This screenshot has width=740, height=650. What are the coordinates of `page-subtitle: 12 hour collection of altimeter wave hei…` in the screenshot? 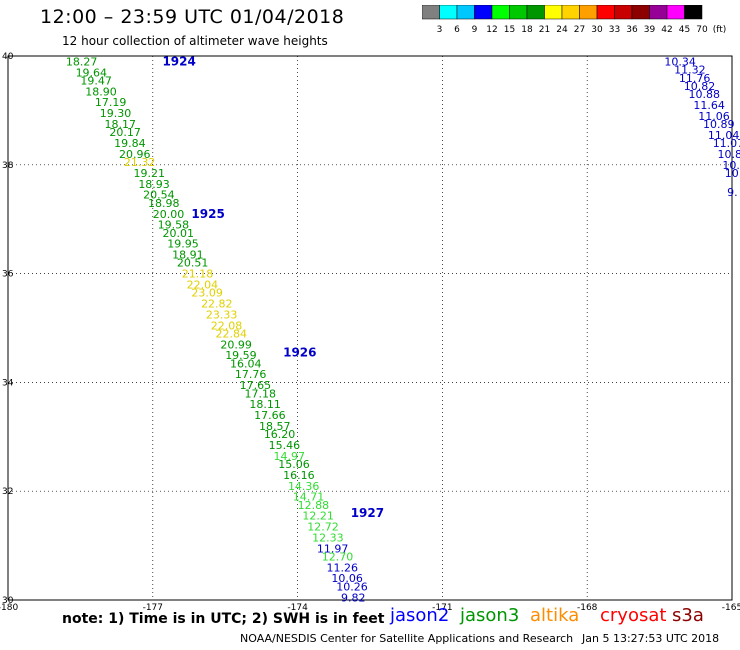 It's located at (195, 41).